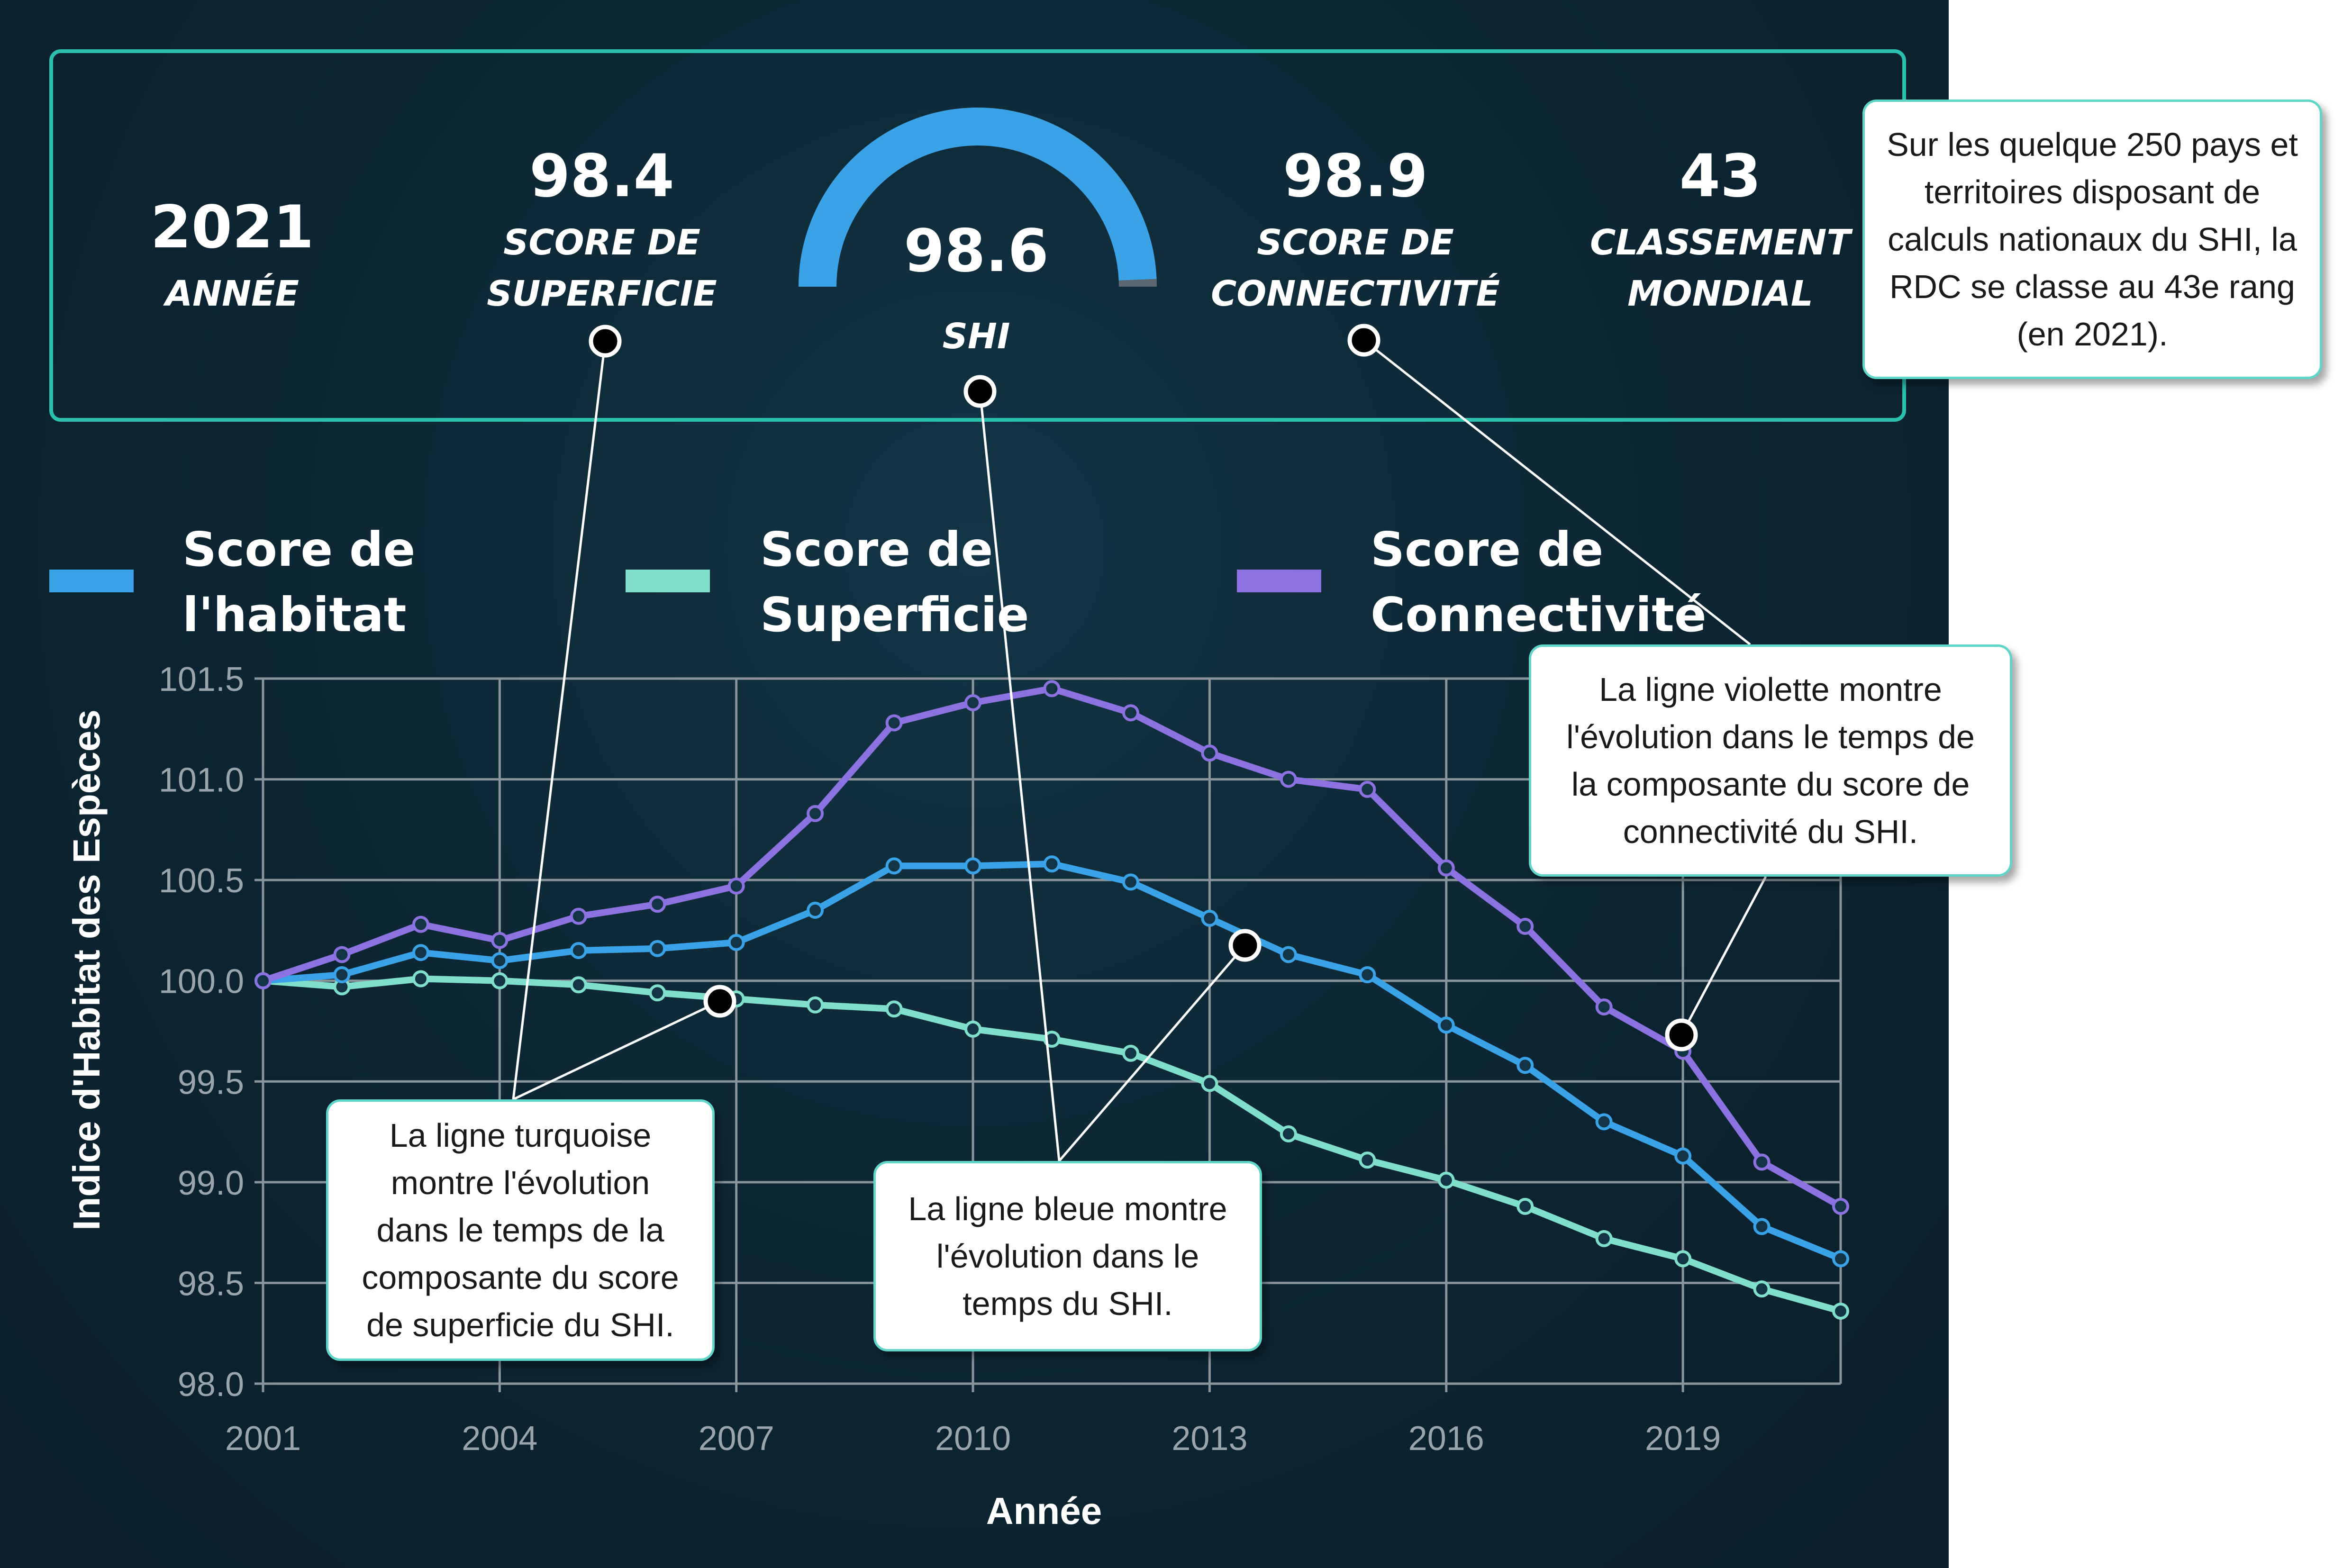 Image resolution: width=2352 pixels, height=1568 pixels. Describe the element at coordinates (201, 780) in the screenshot. I see `y-tick-label: 101.0` at that location.